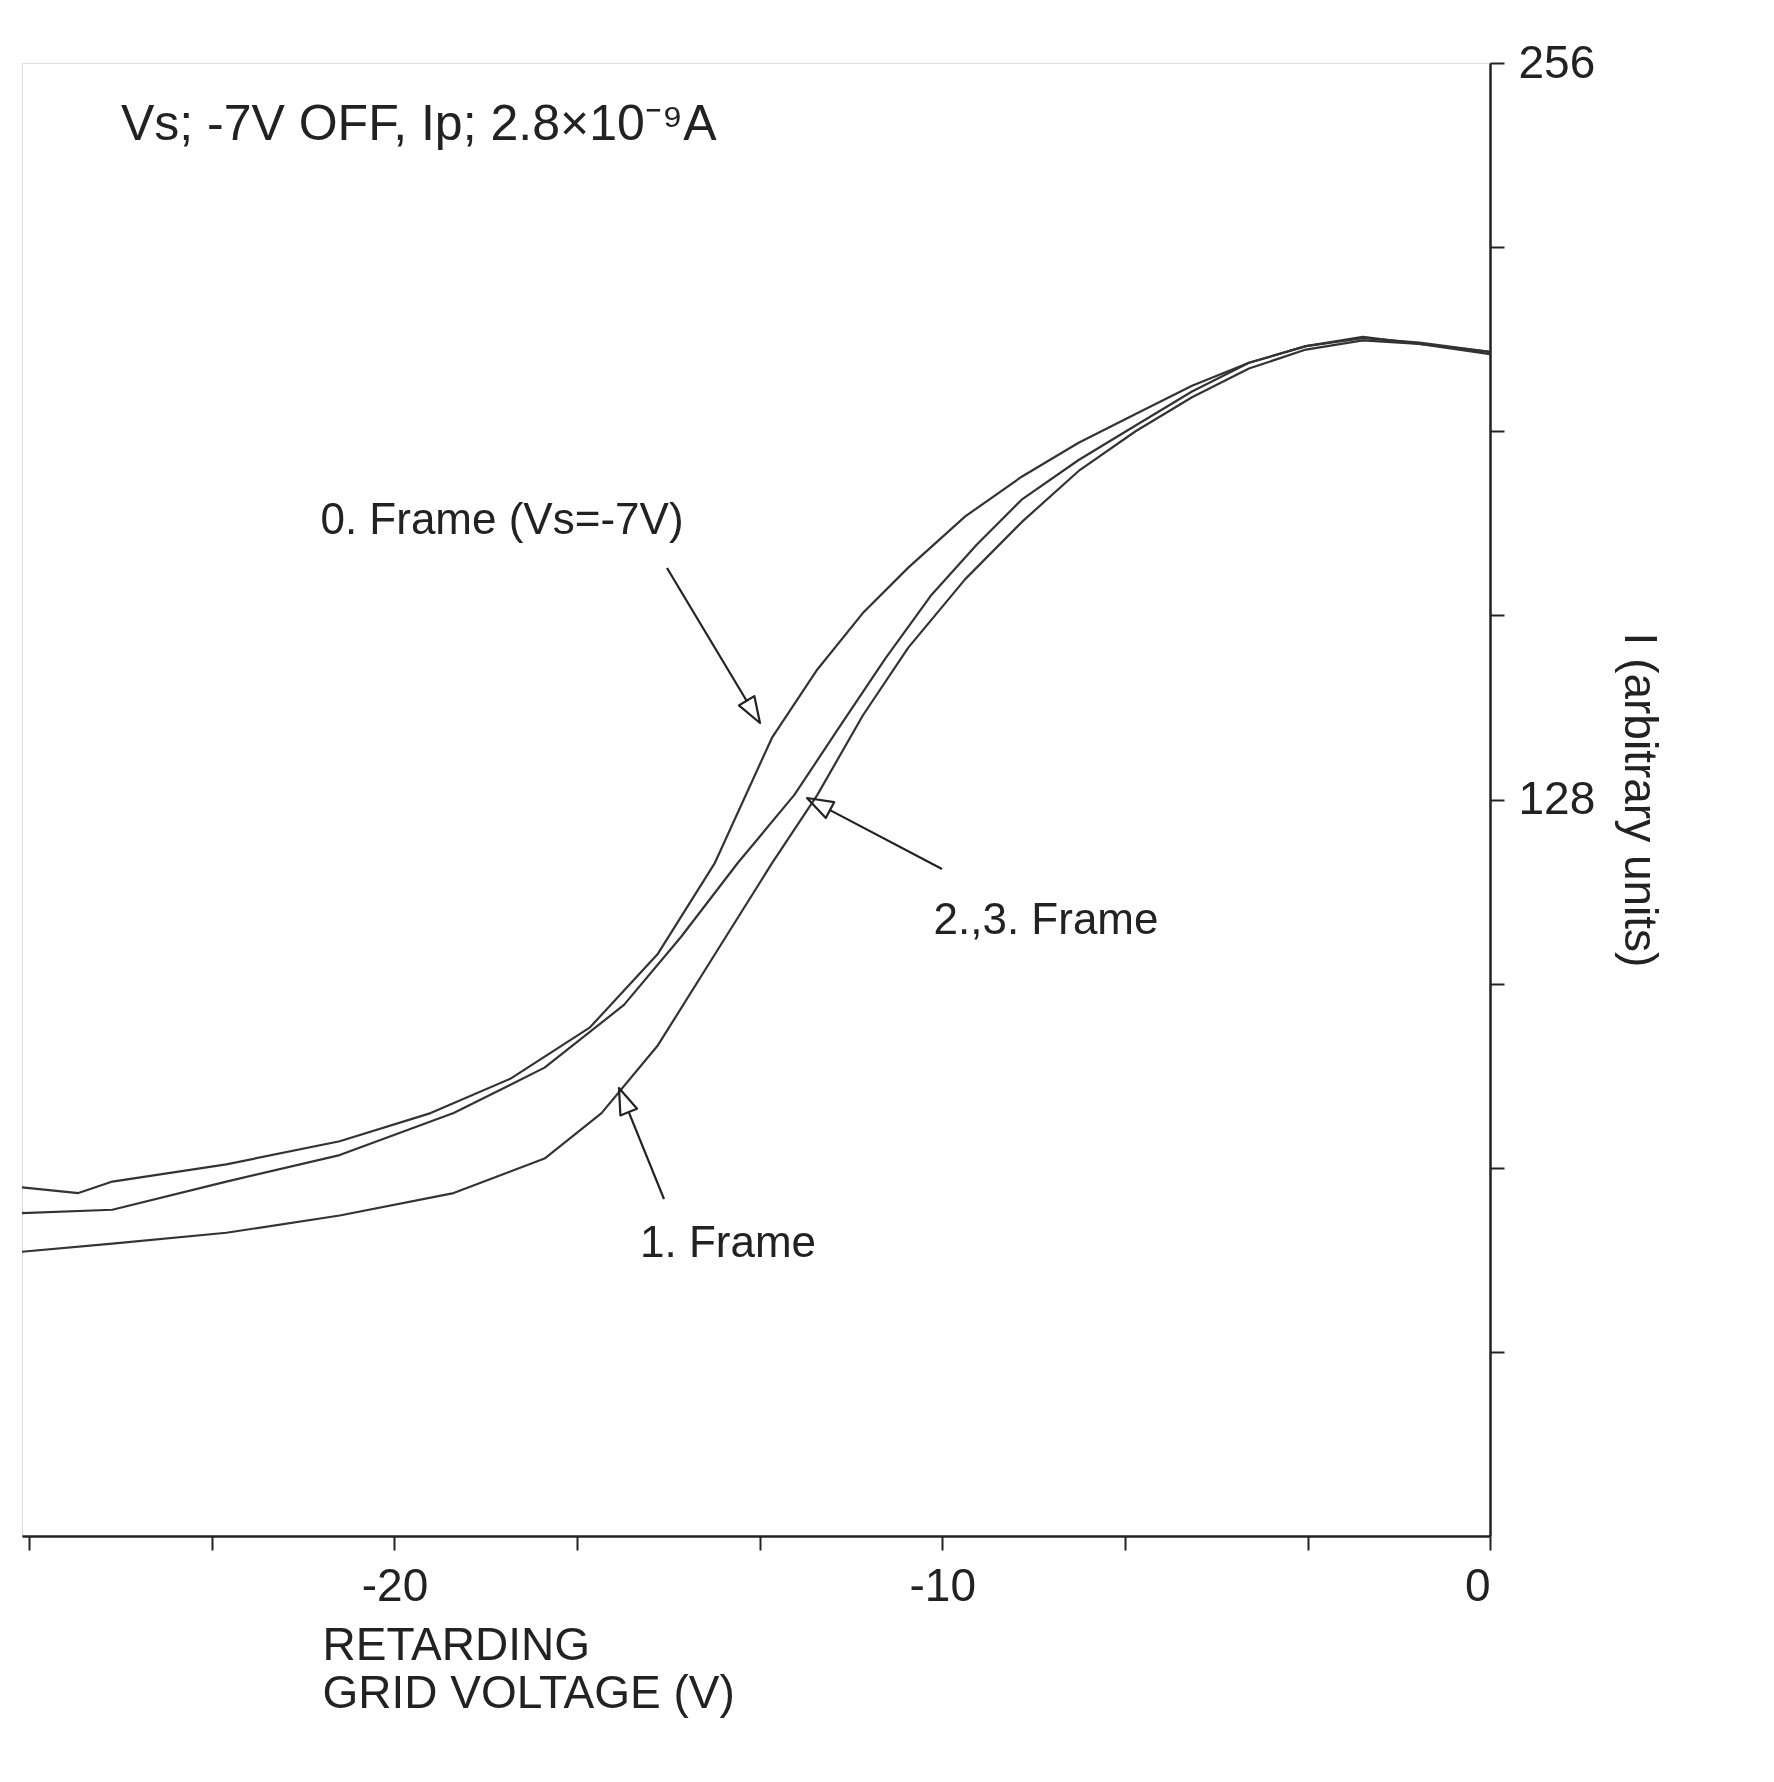  I want to click on annotation: 2.,3. Frame, so click(1046, 918).